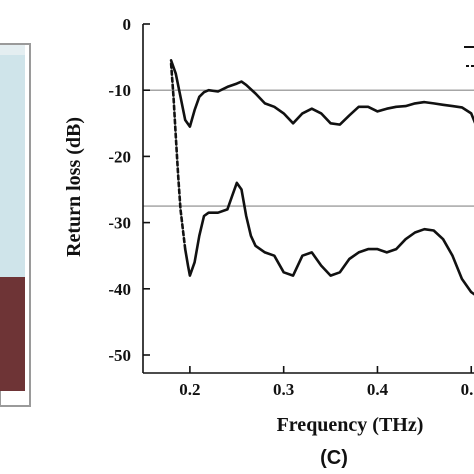 The height and width of the screenshot is (474, 474). What do you see at coordinates (12, 334) in the screenshot?
I see `left-panel-bottom-block` at bounding box center [12, 334].